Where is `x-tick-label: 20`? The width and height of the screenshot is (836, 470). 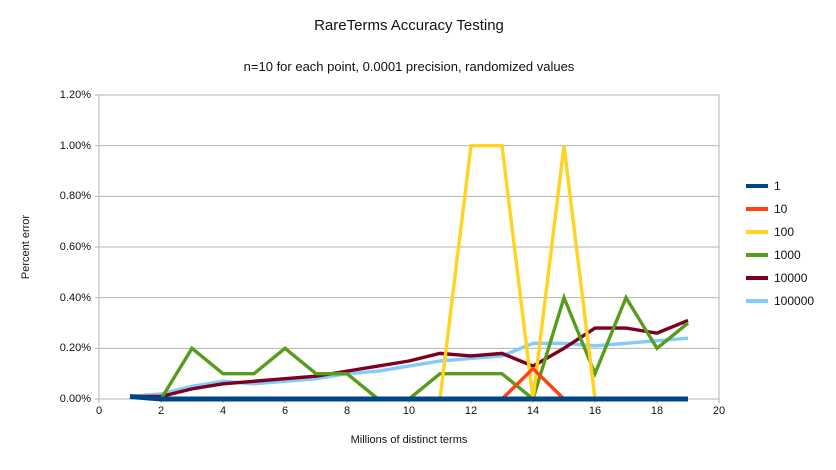
x-tick-label: 20 is located at coordinates (719, 411).